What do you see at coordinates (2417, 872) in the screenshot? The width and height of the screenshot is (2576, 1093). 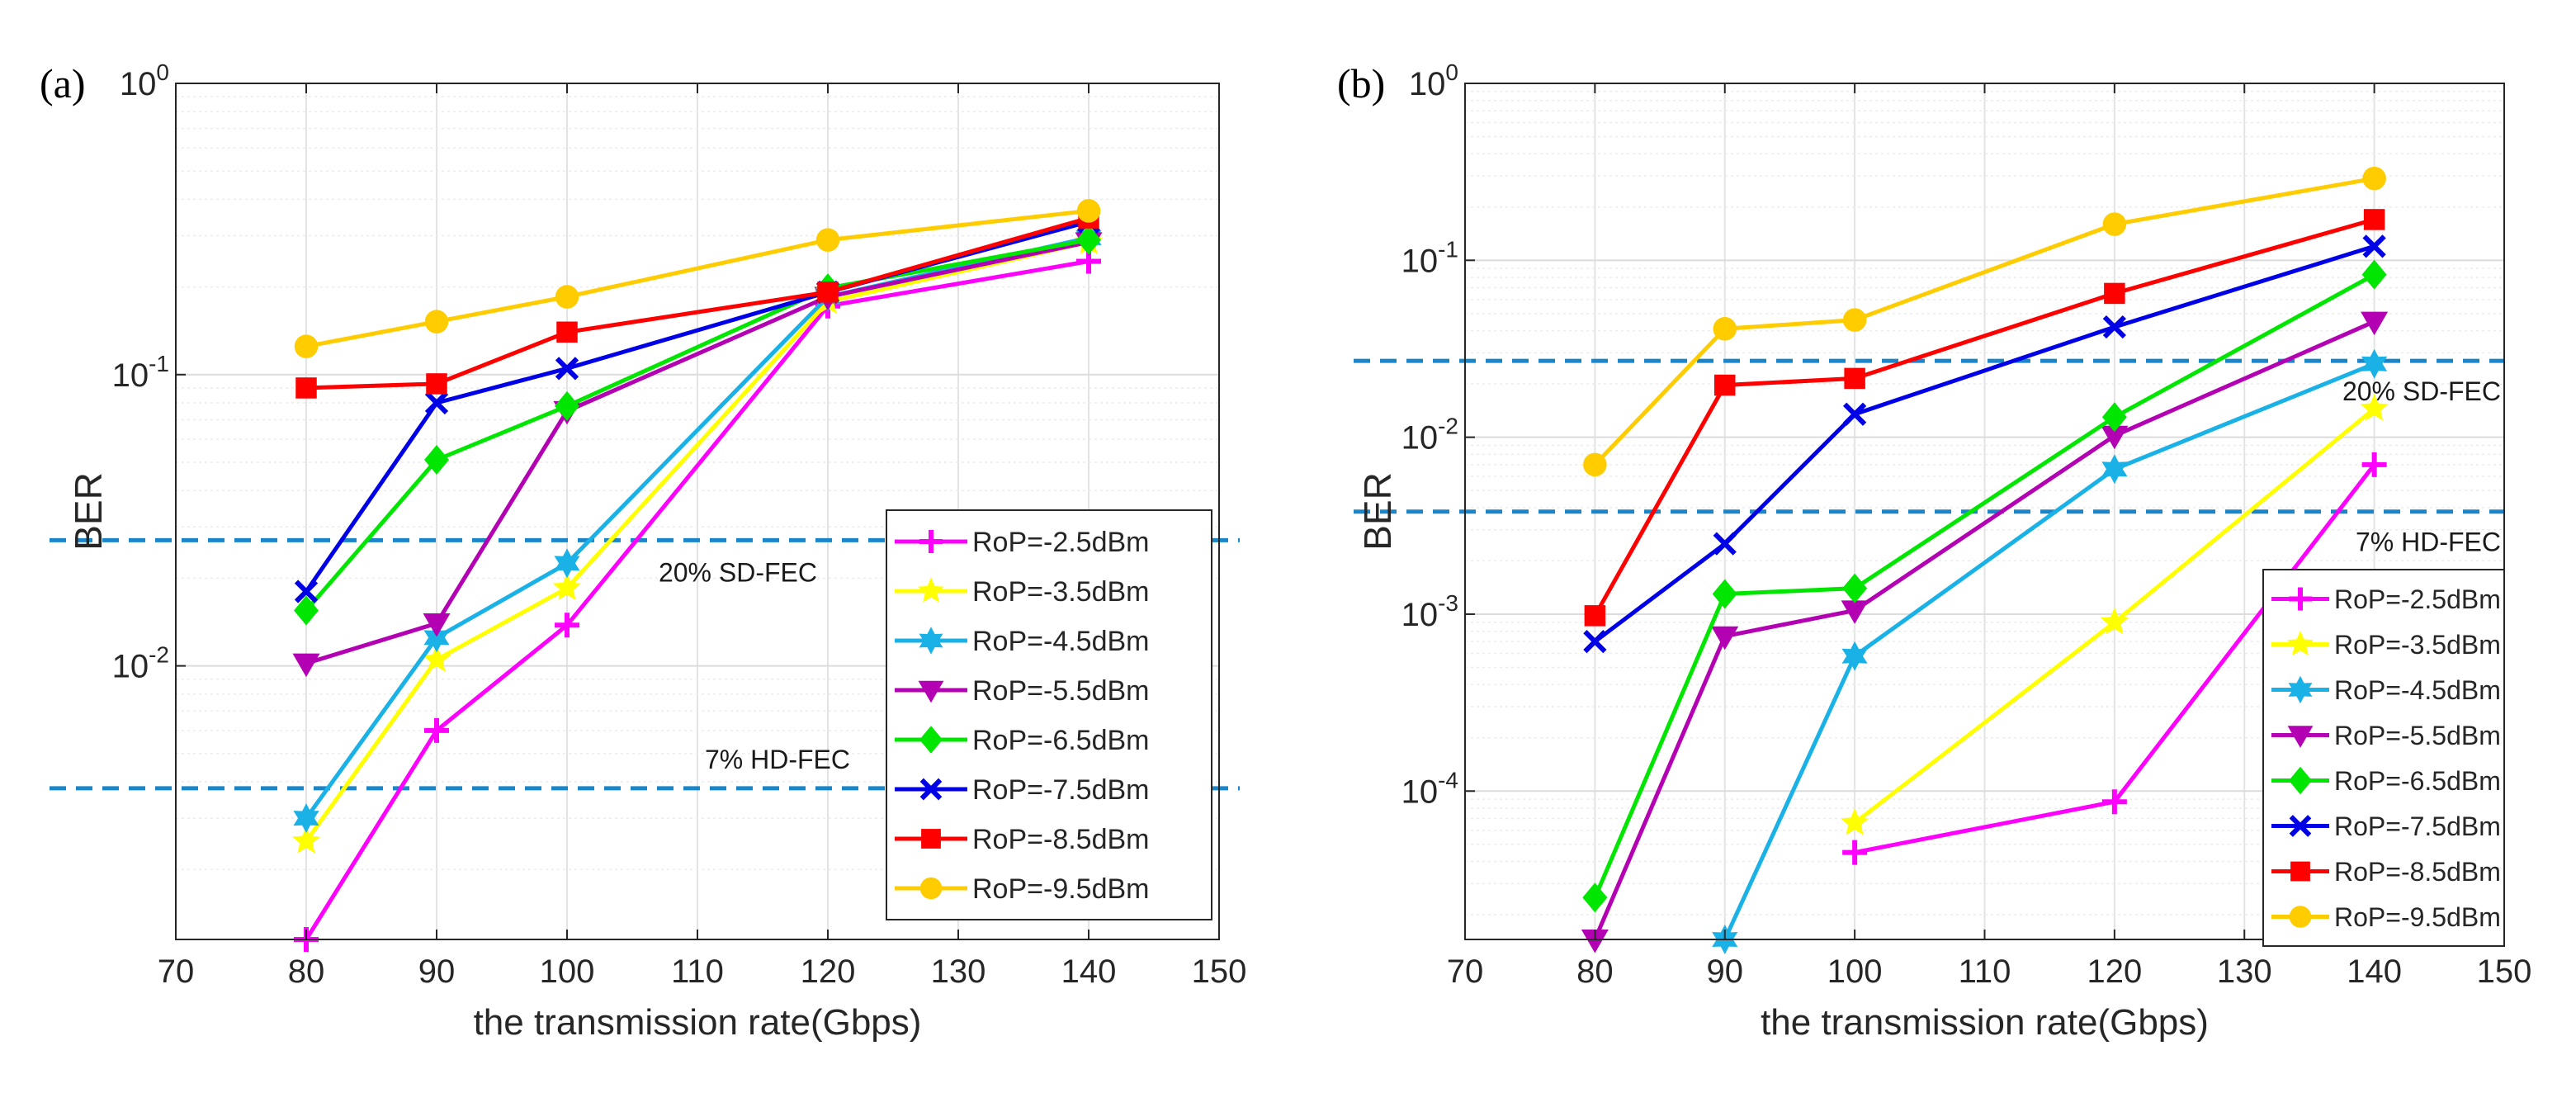 I see `legend-label: RoP=-8.5dBm` at bounding box center [2417, 872].